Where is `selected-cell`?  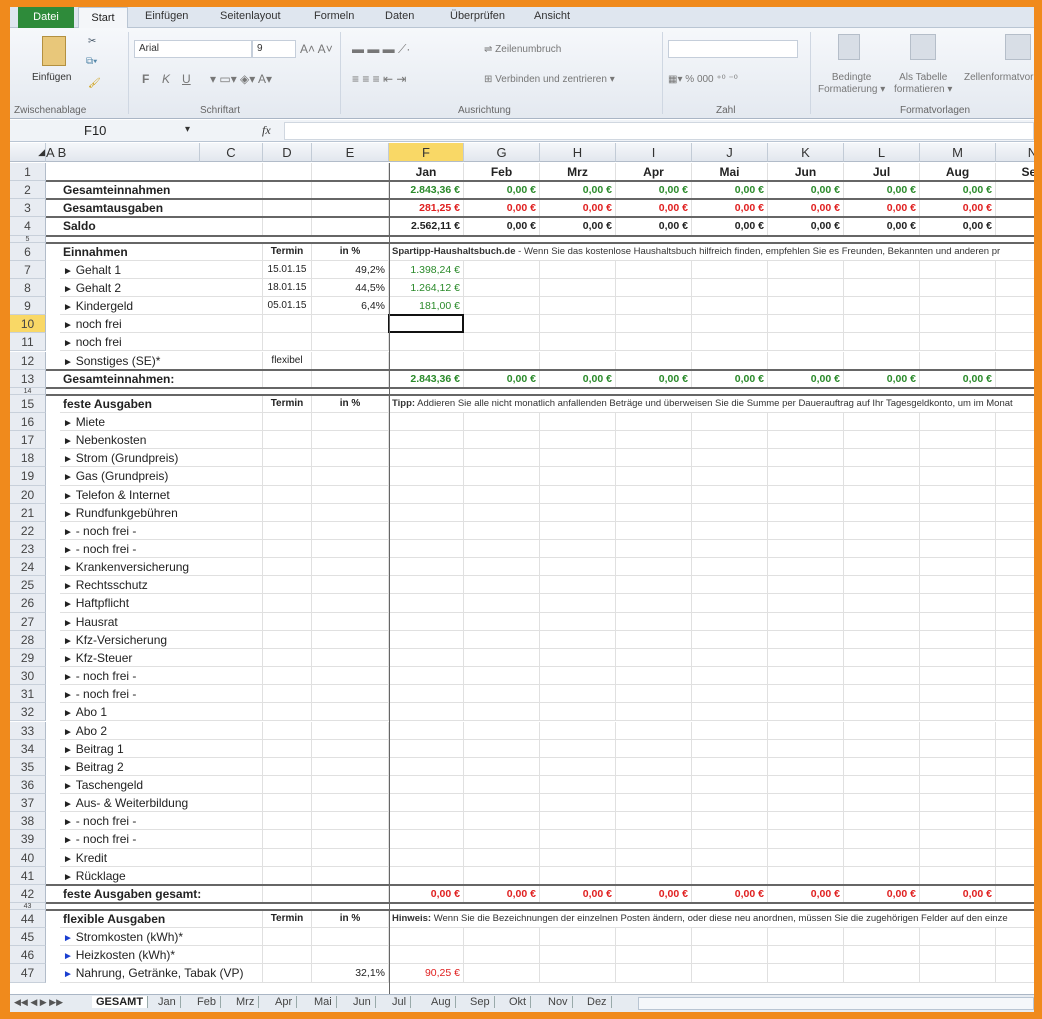 selected-cell is located at coordinates (426, 324).